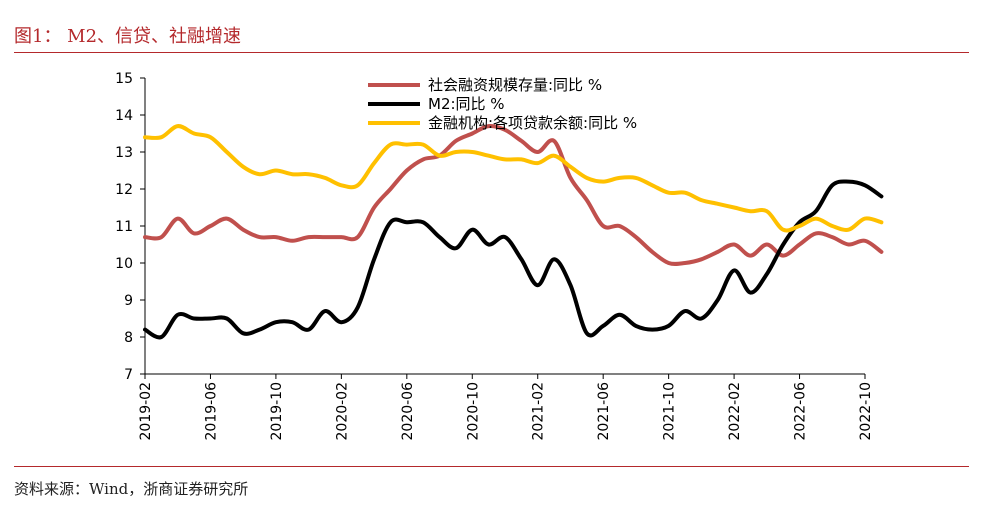 This screenshot has height=518, width=1003. Describe the element at coordinates (408, 411) in the screenshot. I see `x-tick-label: 2020-06` at that location.